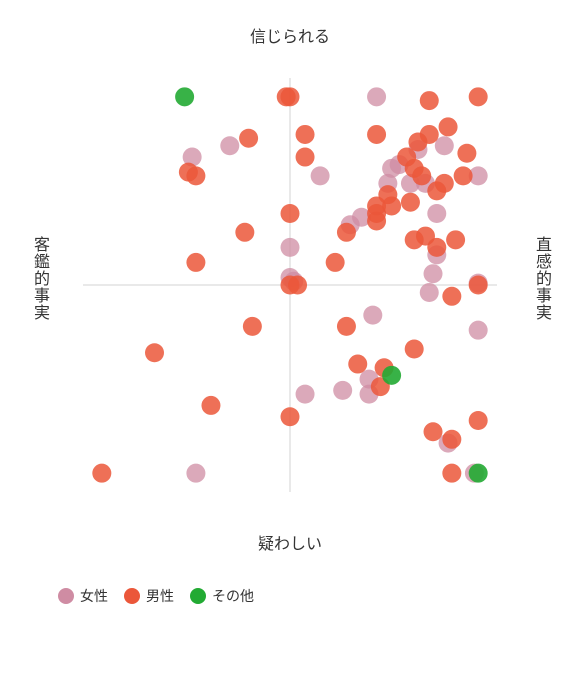  What do you see at coordinates (160, 597) in the screenshot?
I see `legend-label: 男性` at bounding box center [160, 597].